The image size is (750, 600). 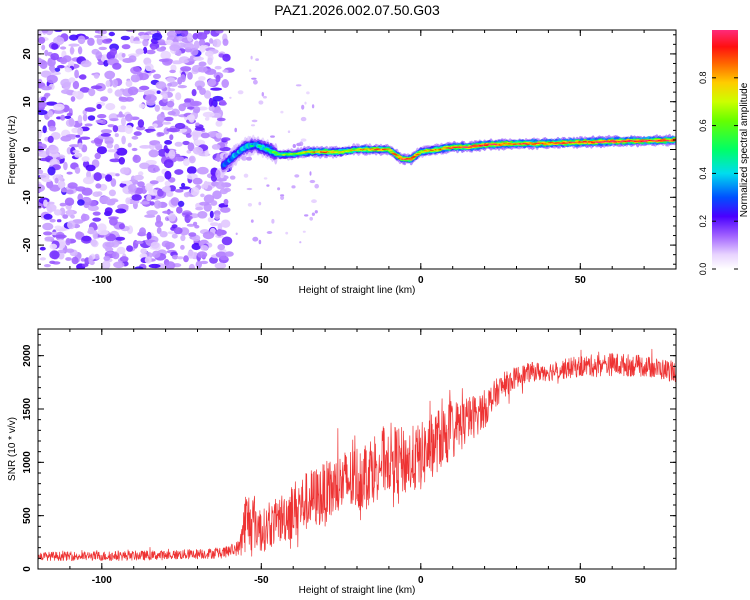 I want to click on colorbar-label: Normalized spectral amplitude, so click(x=744, y=149).